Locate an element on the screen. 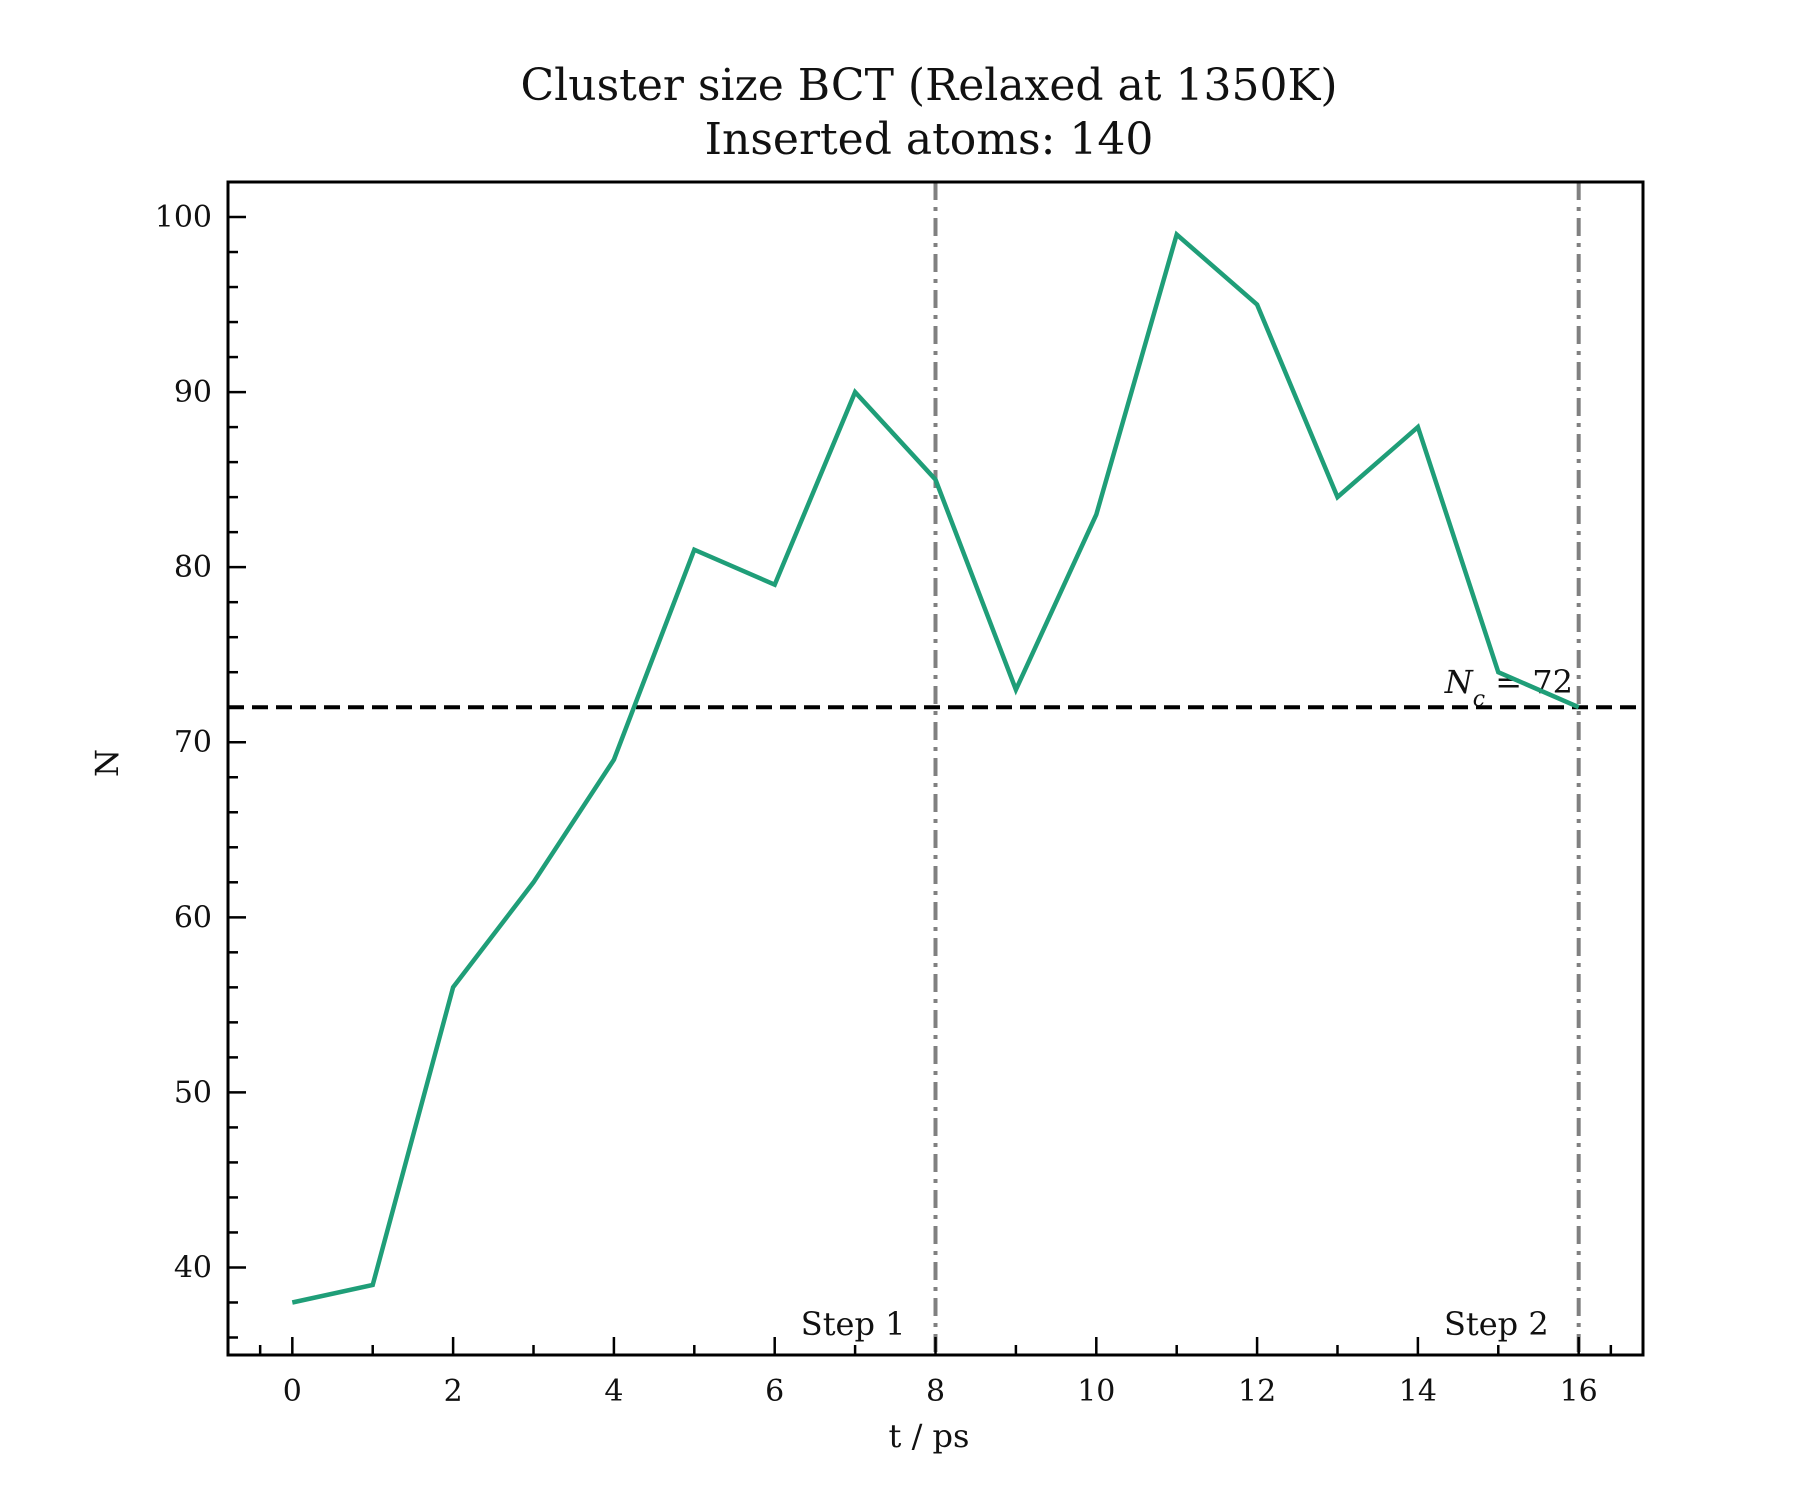  chart-title: Cluster size BCT (Relaxed at 1350K) is located at coordinates (929, 85).